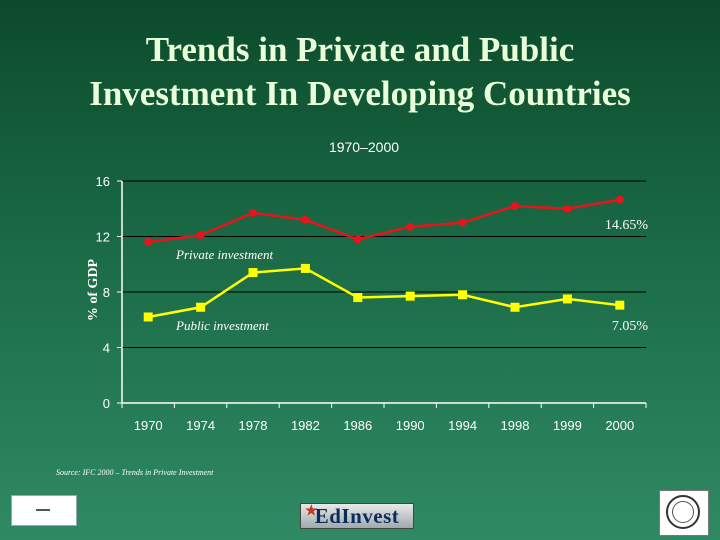 This screenshot has width=720, height=540. I want to click on y-tick-label: 16, so click(103, 181).